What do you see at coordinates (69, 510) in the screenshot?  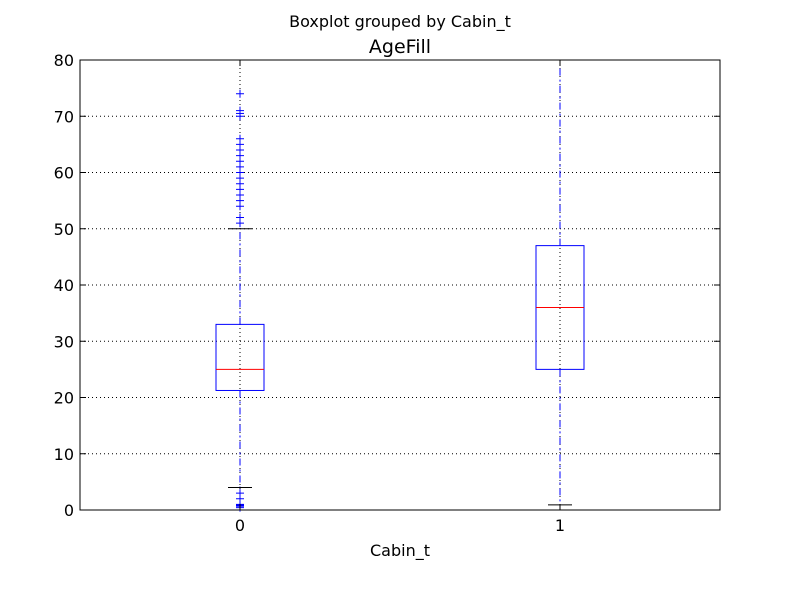 I see `y-tick-label: 0` at bounding box center [69, 510].